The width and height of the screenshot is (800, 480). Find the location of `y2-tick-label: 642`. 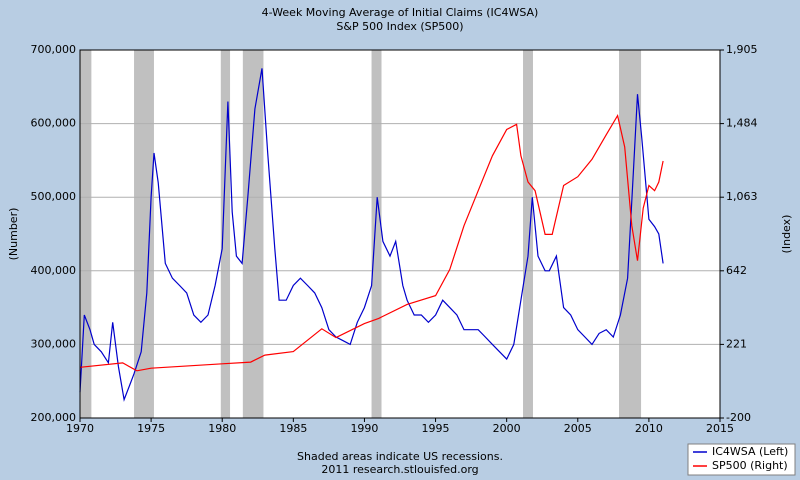

y2-tick-label: 642 is located at coordinates (736, 270).